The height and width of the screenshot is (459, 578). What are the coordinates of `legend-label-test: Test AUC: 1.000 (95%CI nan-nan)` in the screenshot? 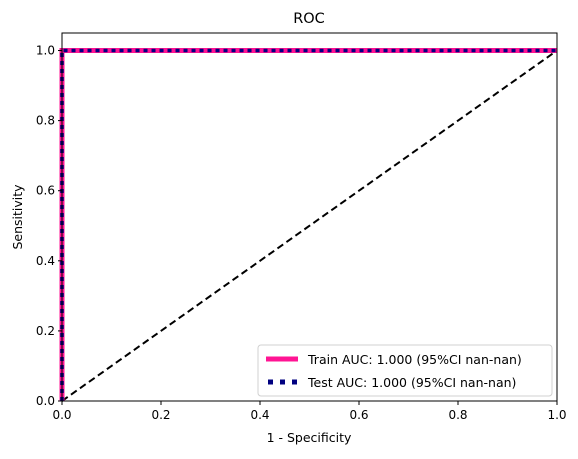 It's located at (411, 382).